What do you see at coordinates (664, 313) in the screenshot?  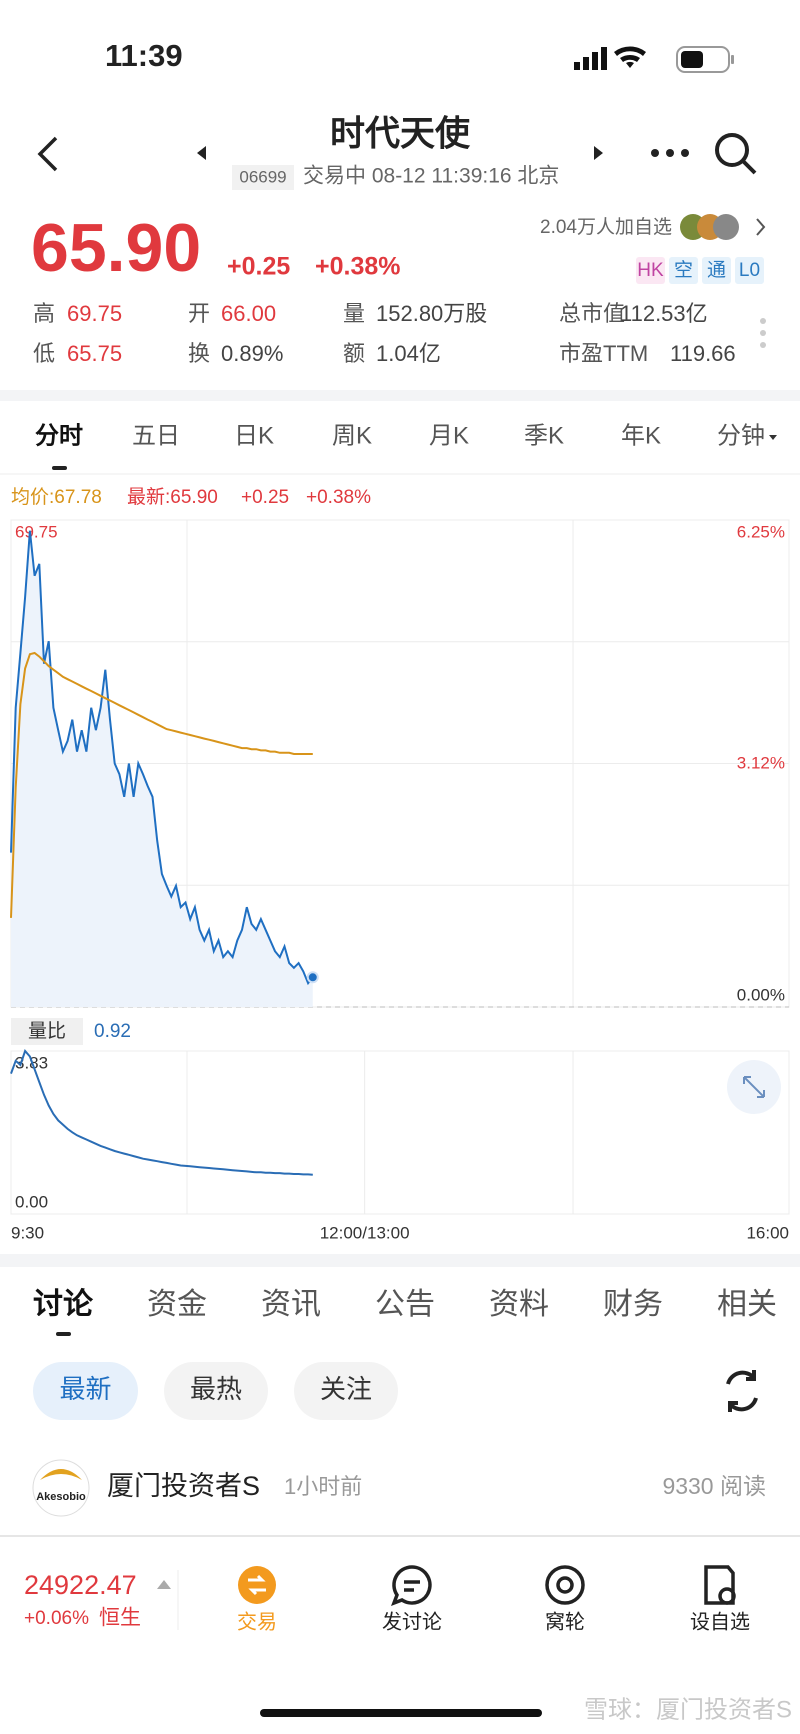 I see `stat-value: 112.53亿` at bounding box center [664, 313].